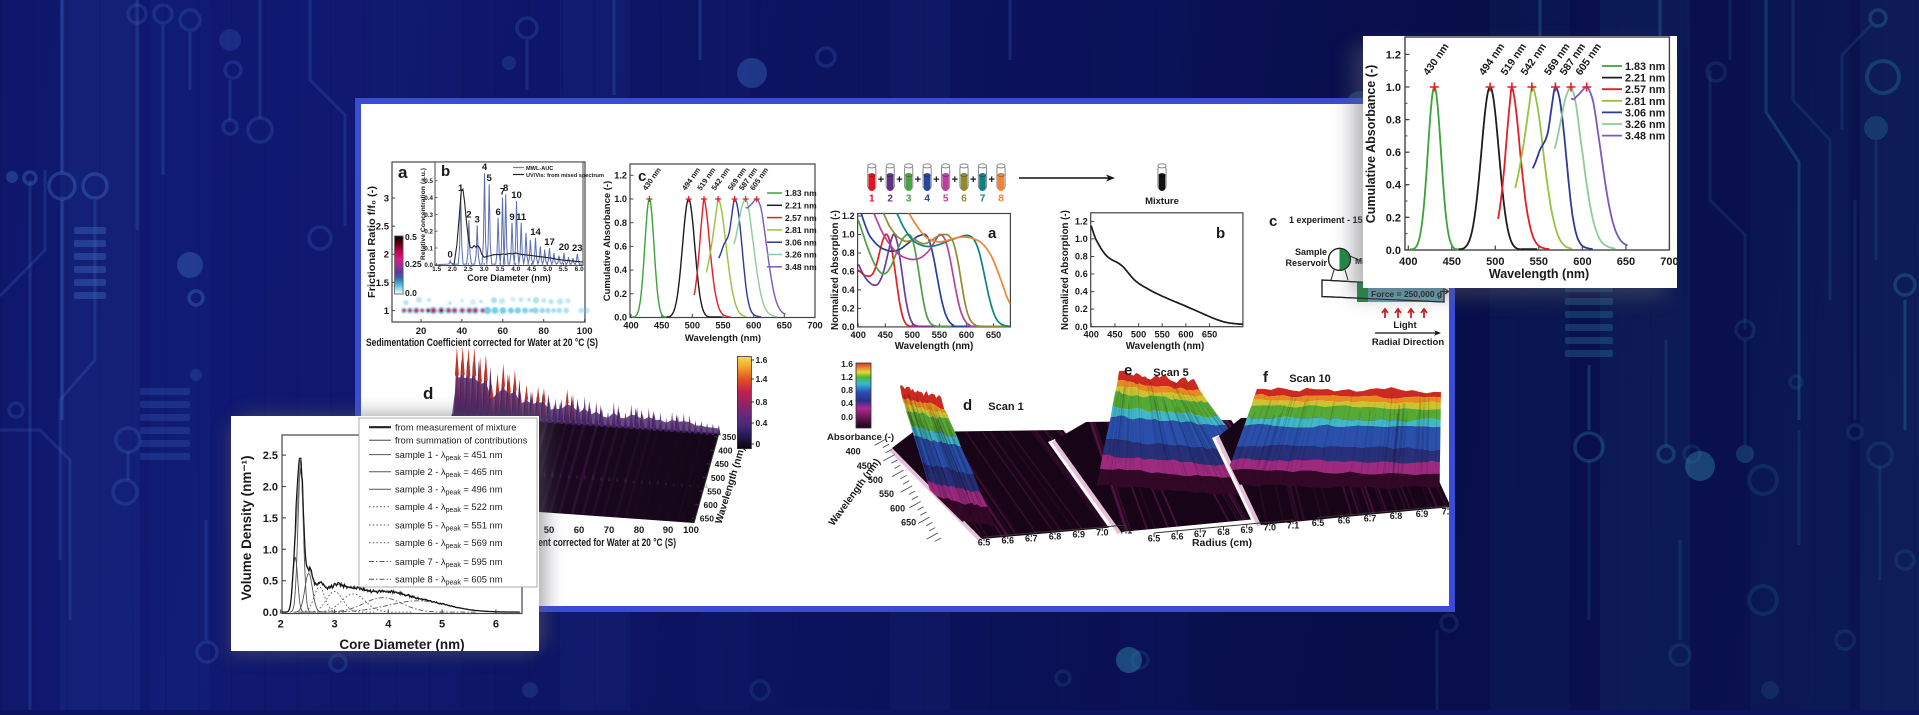  What do you see at coordinates (847, 364) in the screenshot?
I see `svg-text: 1.6` at bounding box center [847, 364].